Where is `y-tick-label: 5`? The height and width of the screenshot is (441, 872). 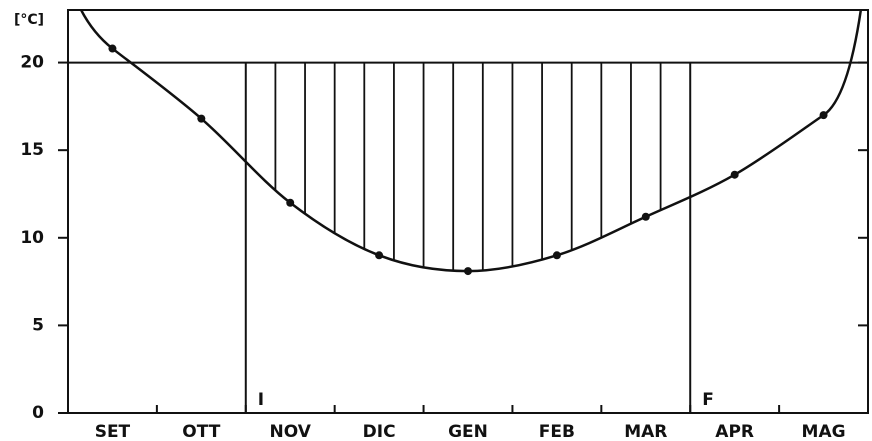
y-tick-label: 5 is located at coordinates (38, 325).